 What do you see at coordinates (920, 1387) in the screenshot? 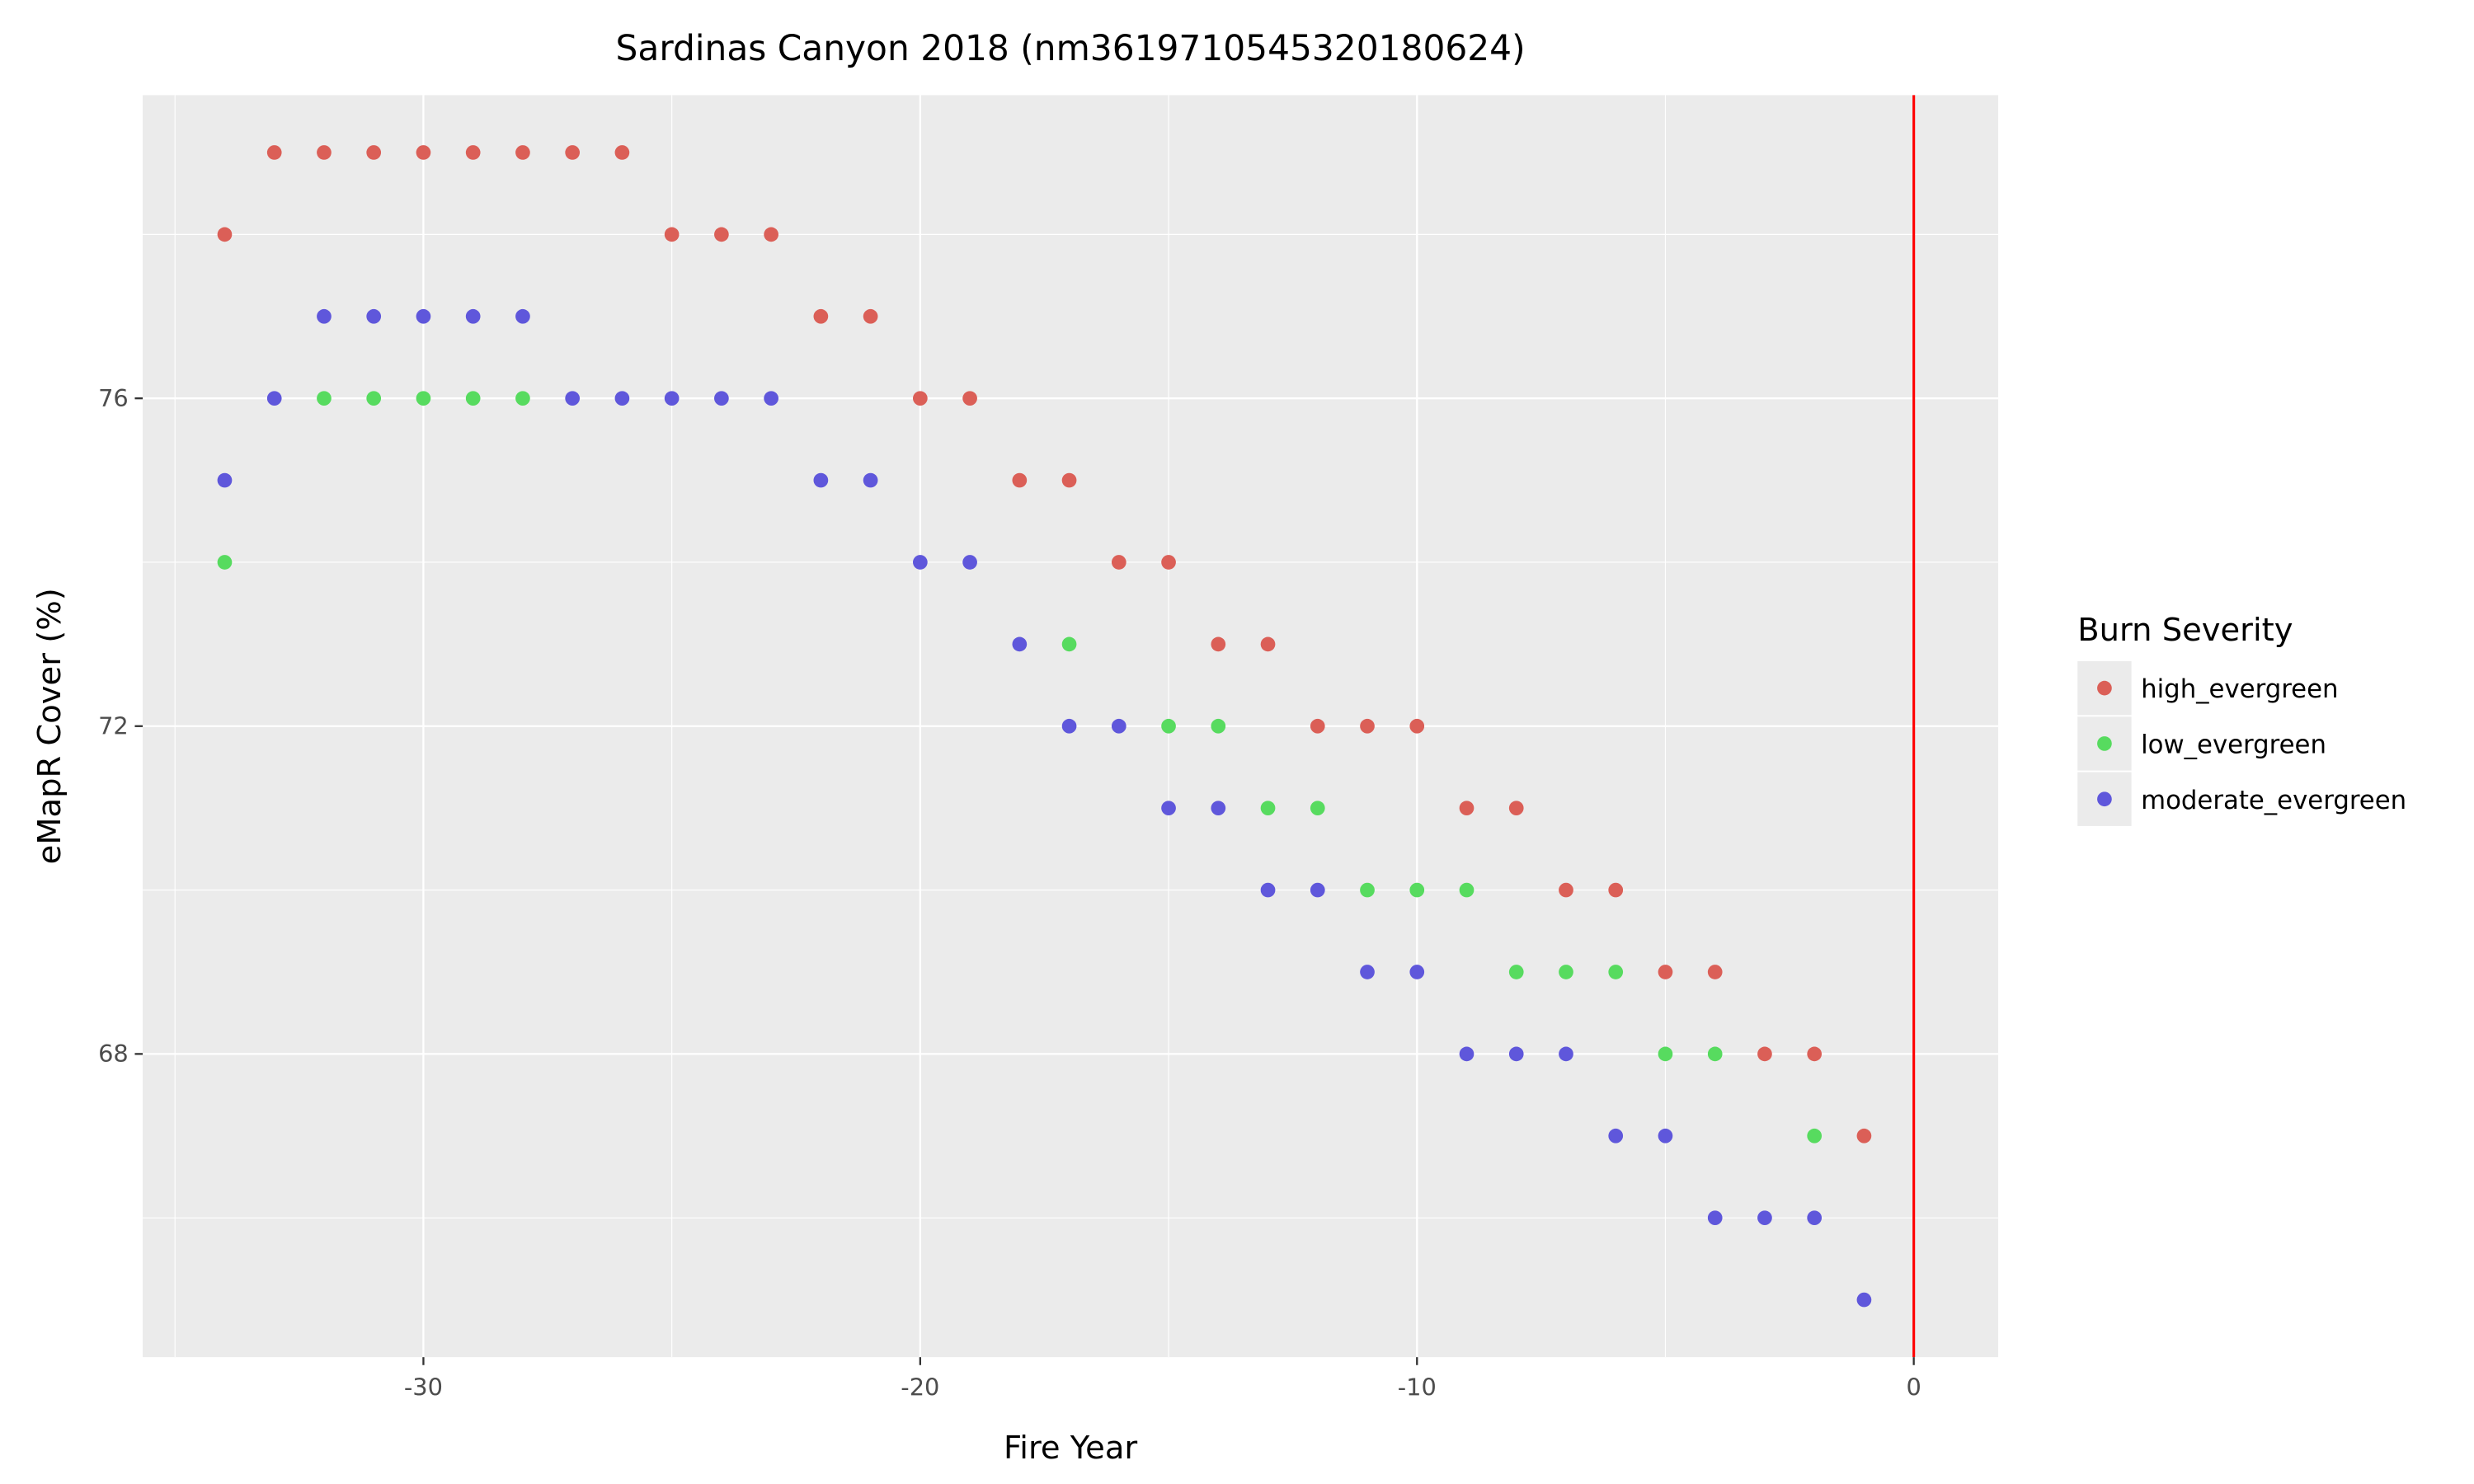
I see `x-tick-label: -20` at bounding box center [920, 1387].